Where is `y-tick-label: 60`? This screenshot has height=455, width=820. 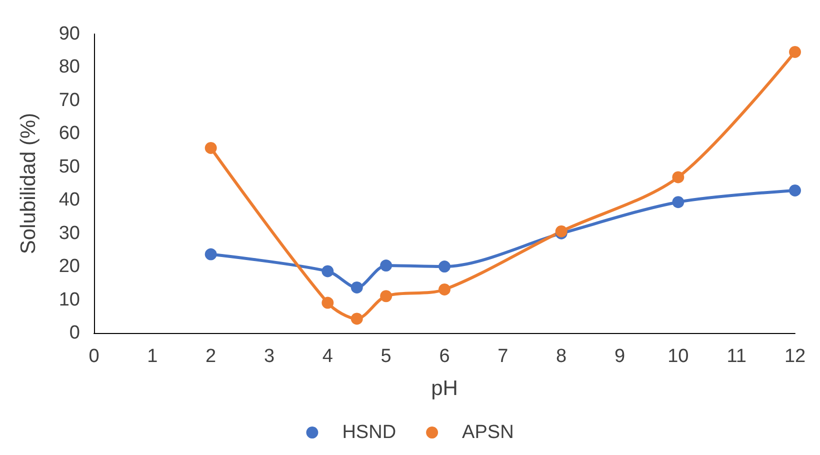 y-tick-label: 60 is located at coordinates (69, 133).